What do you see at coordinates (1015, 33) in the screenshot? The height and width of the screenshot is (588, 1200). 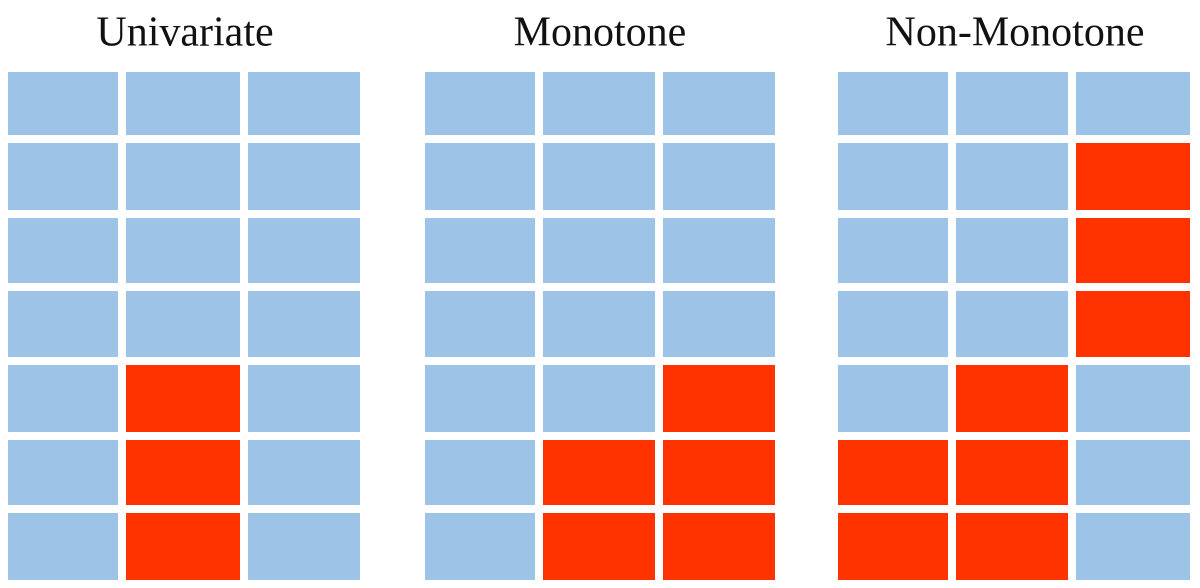 I see `panel-title: Non-Monotone` at bounding box center [1015, 33].